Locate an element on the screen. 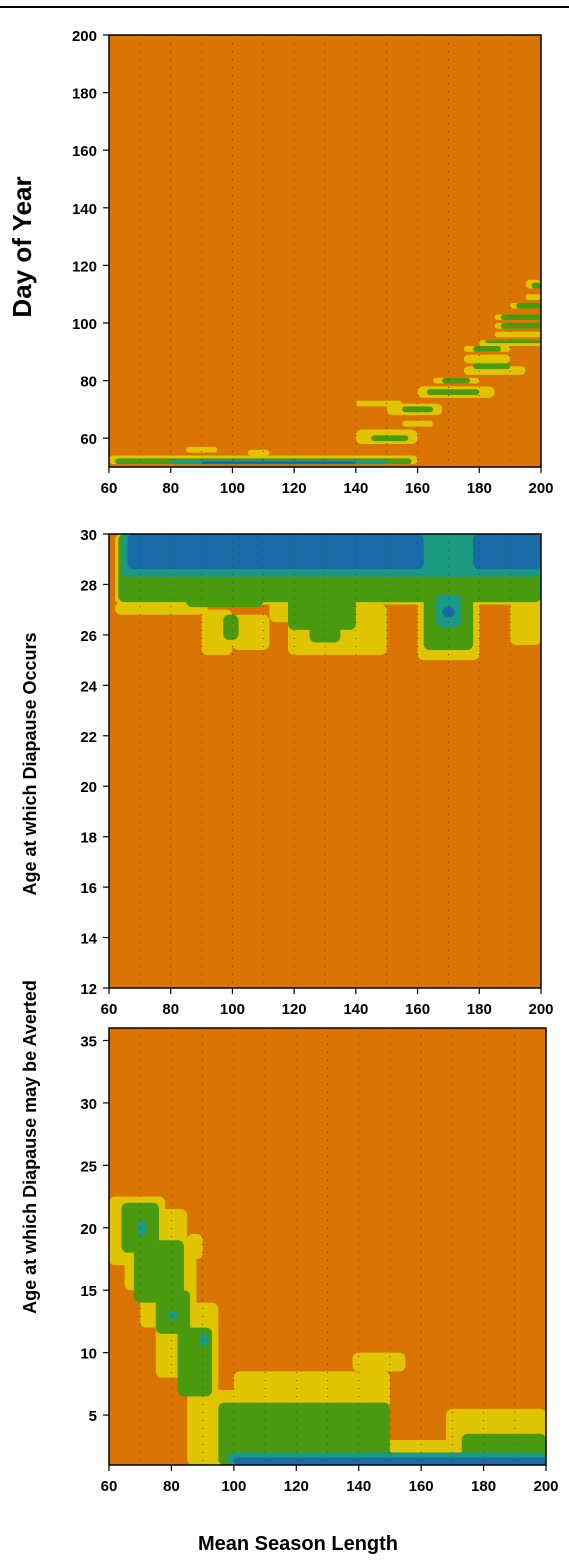 This screenshot has height=1561, width=569. y-tick-label: 16 is located at coordinates (88, 888).